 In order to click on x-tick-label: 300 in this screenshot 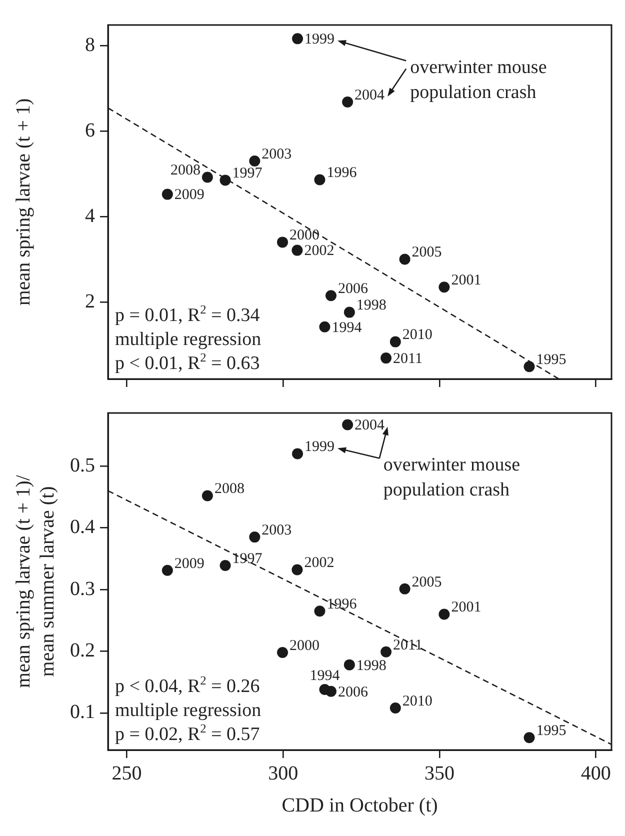, I will do `click(283, 773)`.